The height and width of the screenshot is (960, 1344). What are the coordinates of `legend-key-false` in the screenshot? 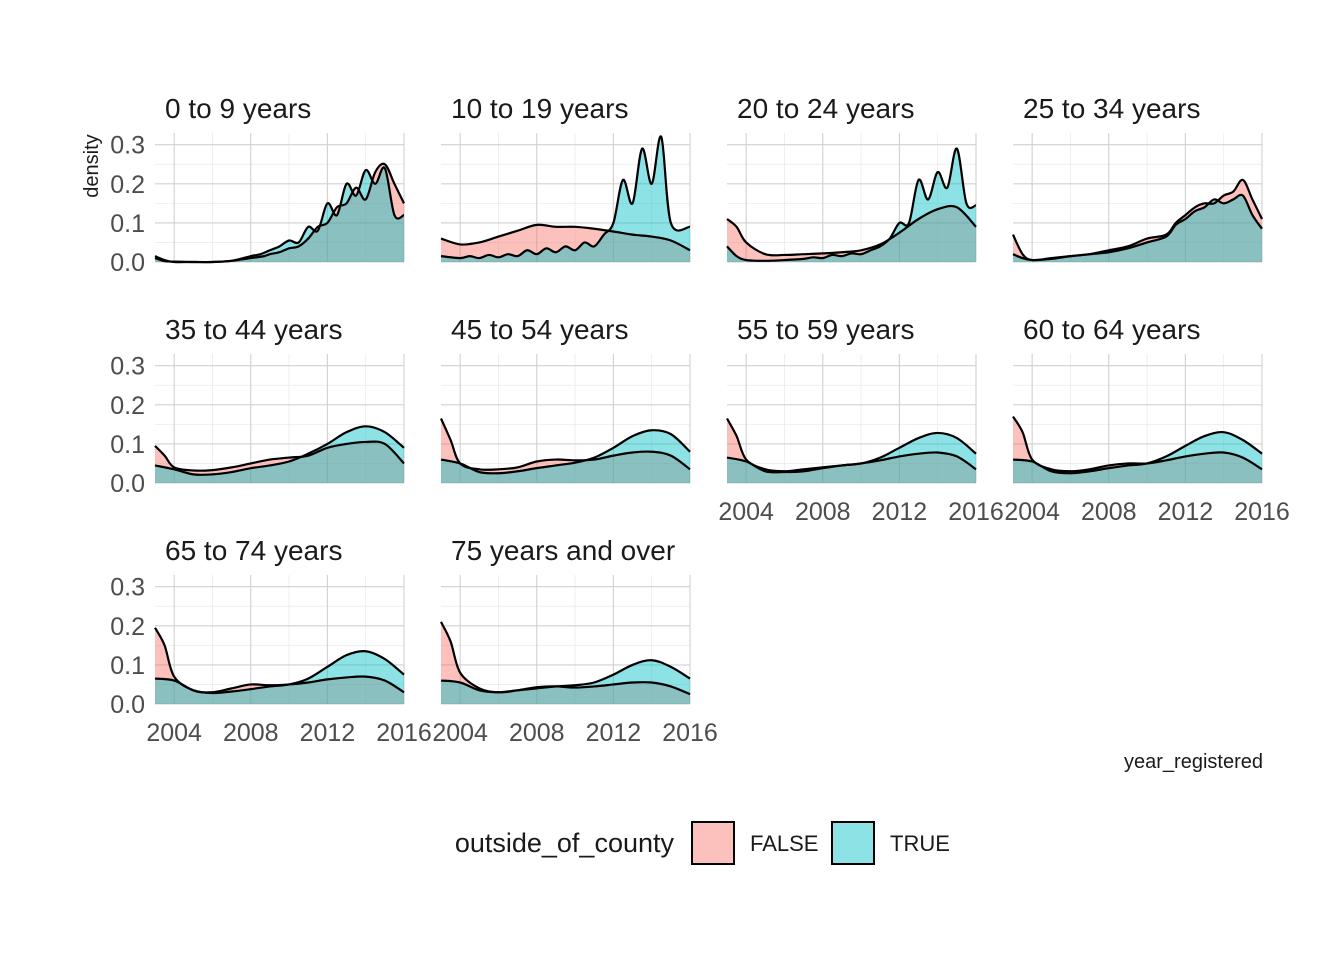 It's located at (713, 843).